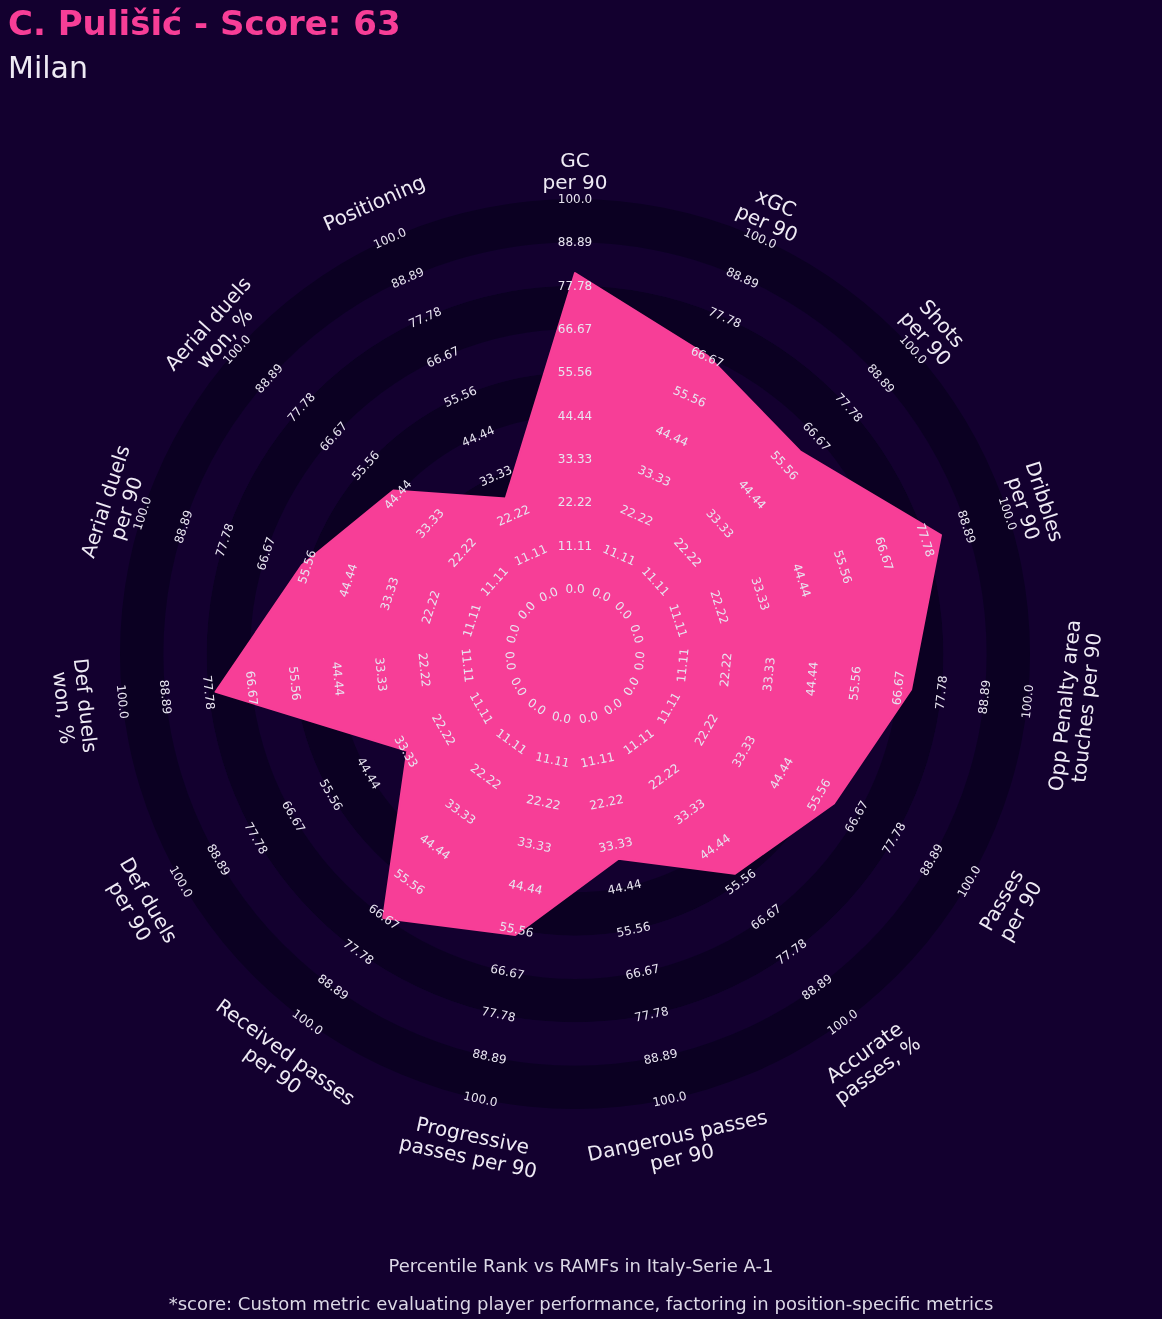  What do you see at coordinates (48, 67) in the screenshot?
I see `chart-subtitle: Milan` at bounding box center [48, 67].